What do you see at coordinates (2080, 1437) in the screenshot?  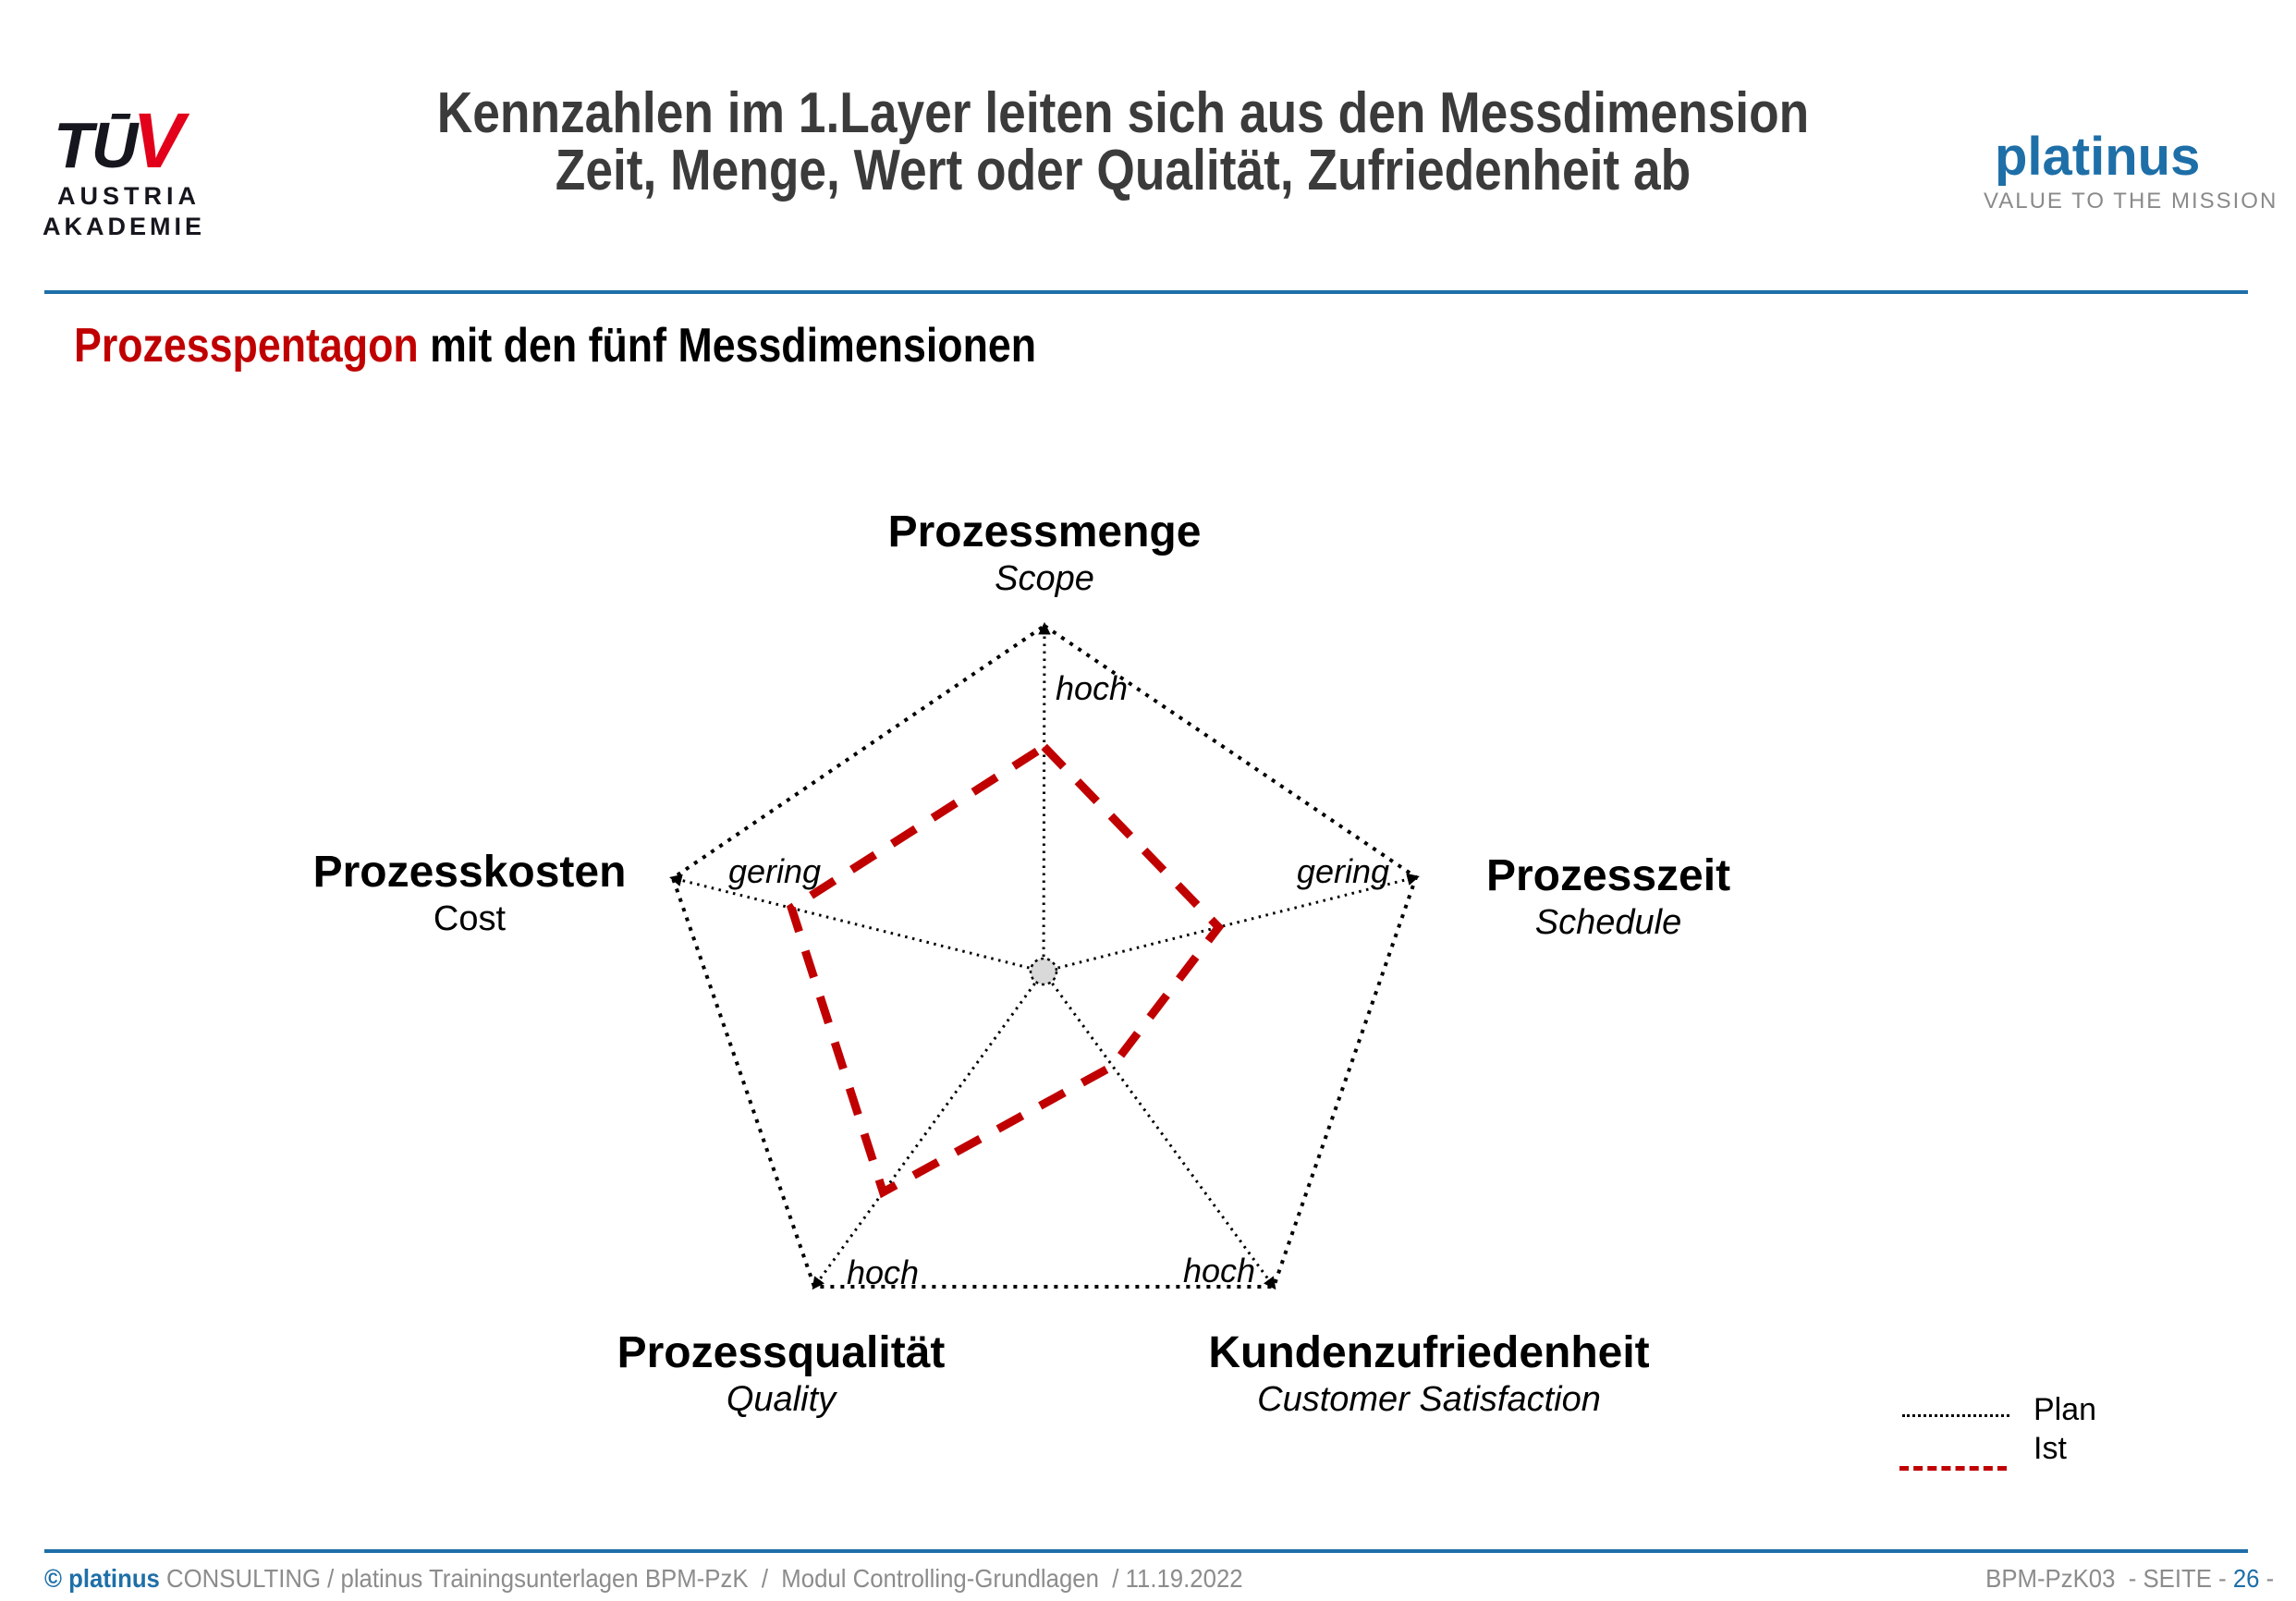 I see `chart-legend: Plan Ist` at bounding box center [2080, 1437].